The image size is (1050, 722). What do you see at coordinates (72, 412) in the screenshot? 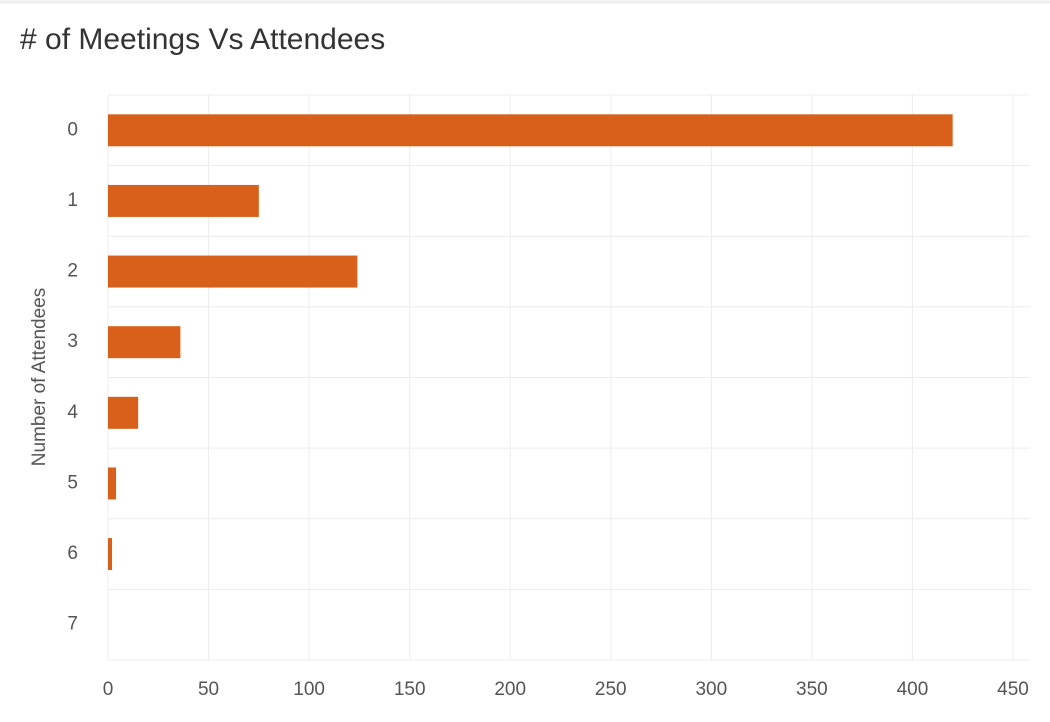
I see `y-tick-label: 4` at bounding box center [72, 412].